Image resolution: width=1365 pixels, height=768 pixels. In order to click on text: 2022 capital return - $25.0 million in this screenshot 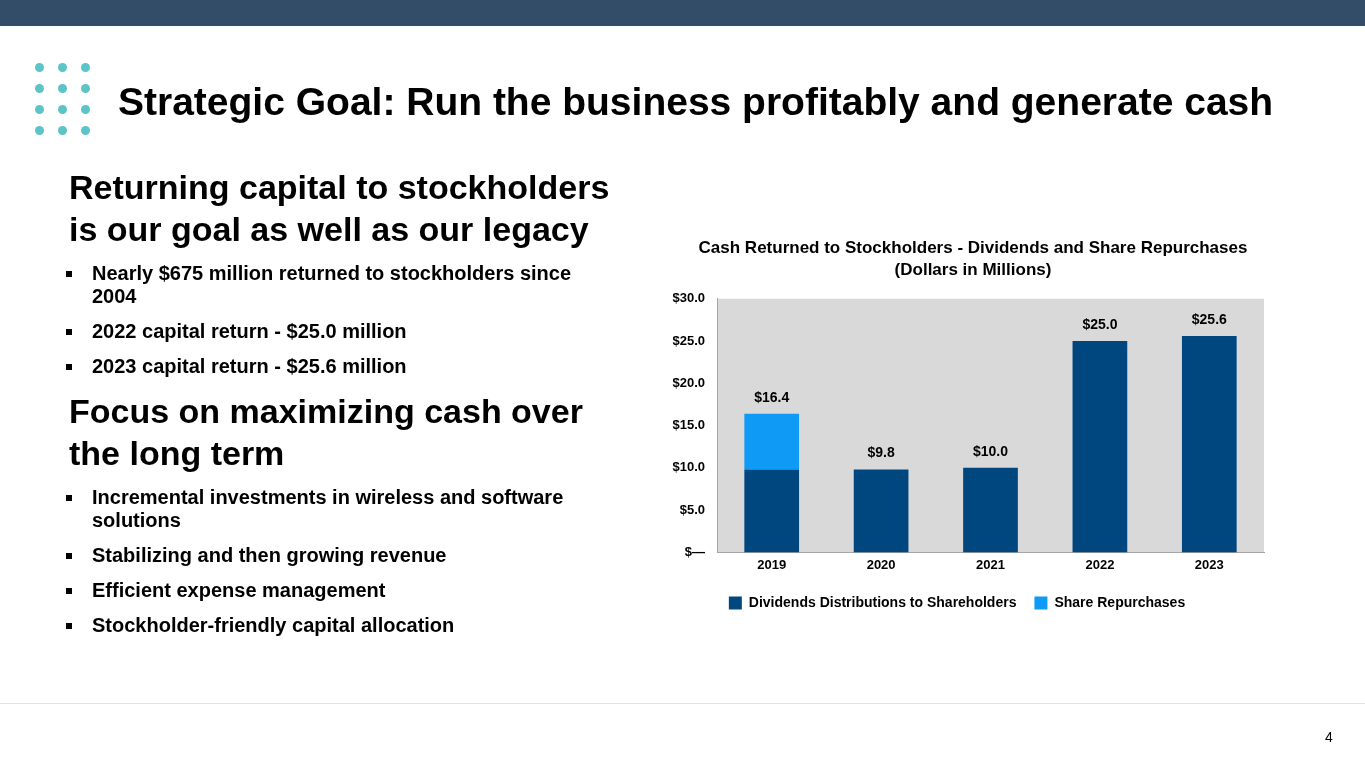, I will do `click(249, 331)`.